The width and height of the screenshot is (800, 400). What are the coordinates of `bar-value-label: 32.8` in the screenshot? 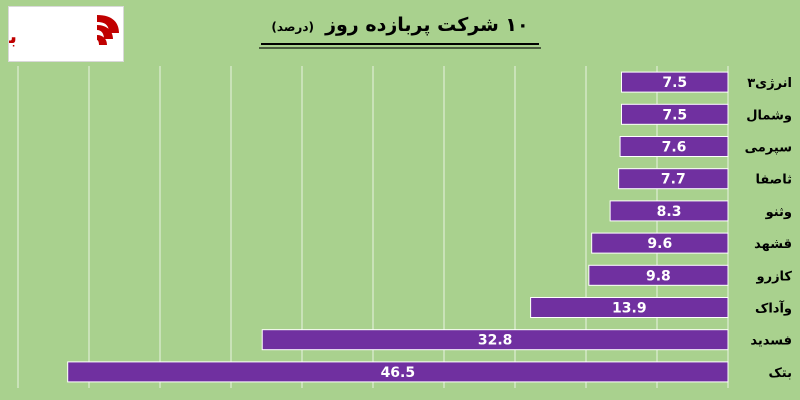 It's located at (495, 341).